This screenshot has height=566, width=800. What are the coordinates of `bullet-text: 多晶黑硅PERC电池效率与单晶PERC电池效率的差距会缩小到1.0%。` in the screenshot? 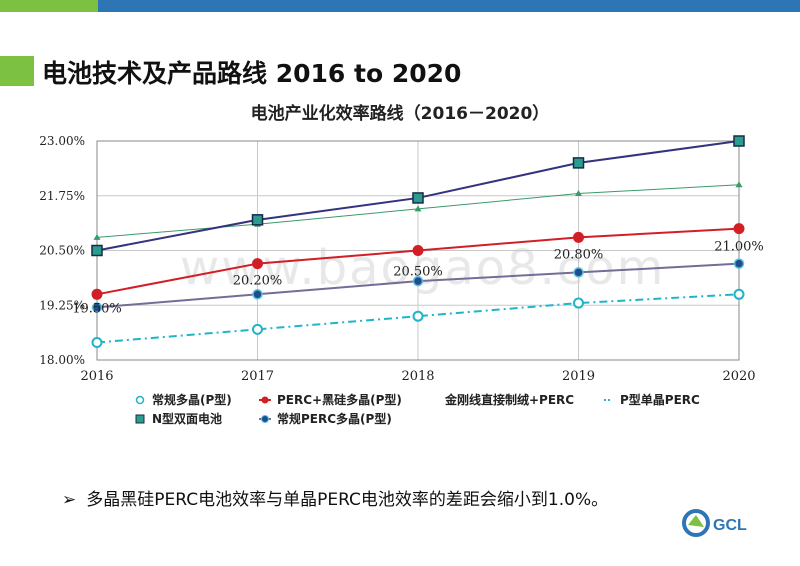 It's located at (347, 500).